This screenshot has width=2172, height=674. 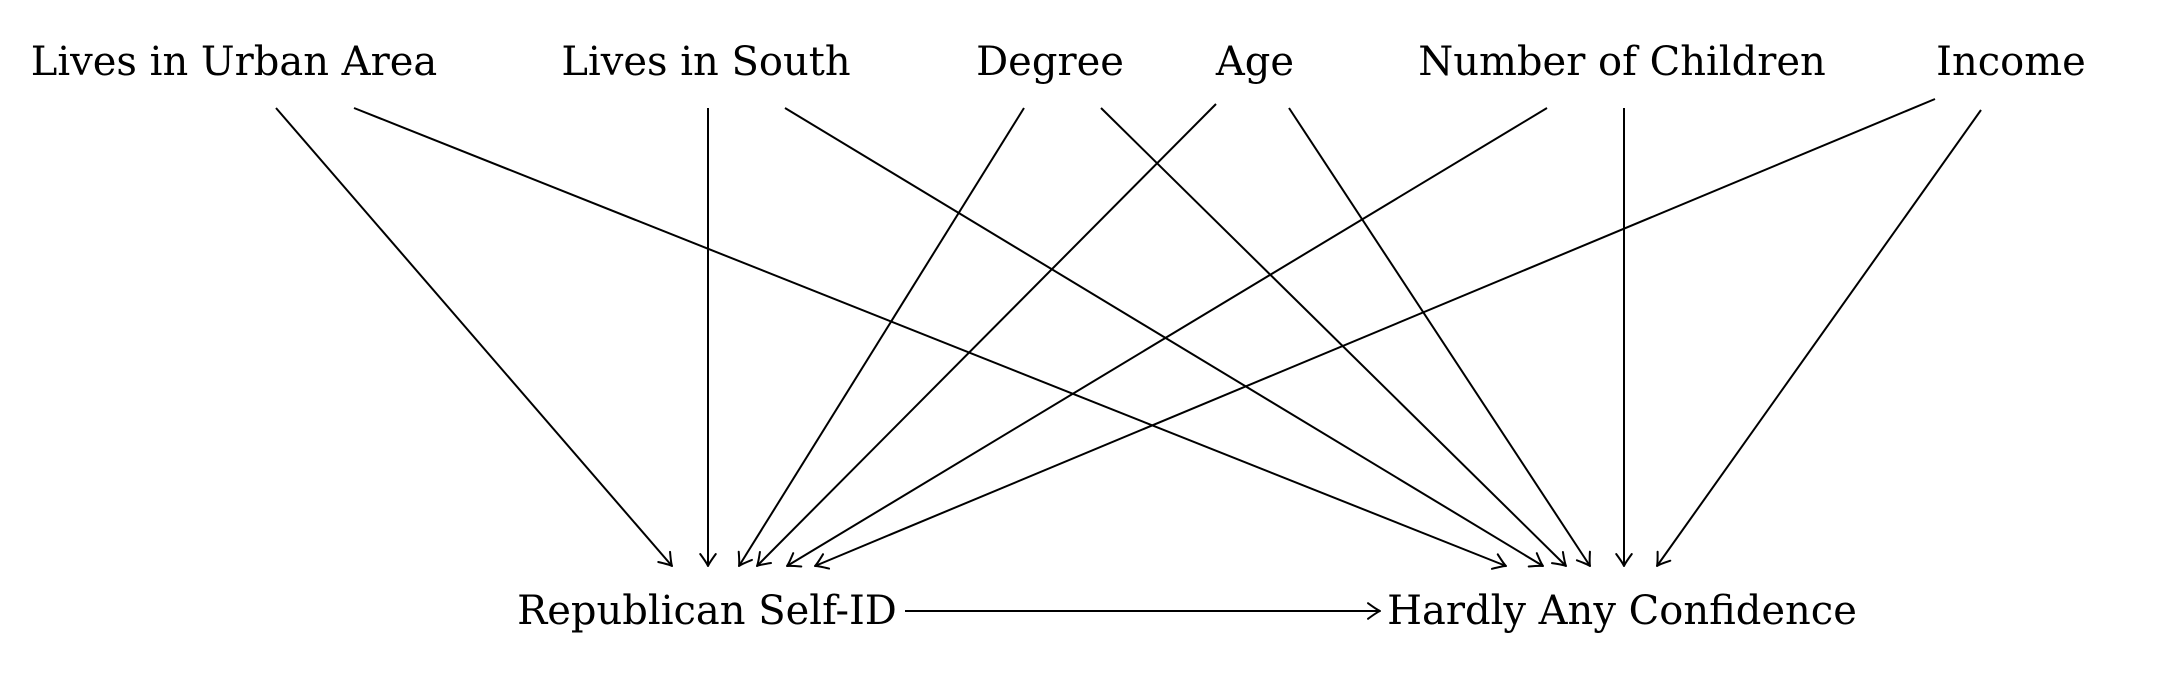 What do you see at coordinates (1558, 559) in the screenshot?
I see `edge-degree-to-conf-arrowhead` at bounding box center [1558, 559].